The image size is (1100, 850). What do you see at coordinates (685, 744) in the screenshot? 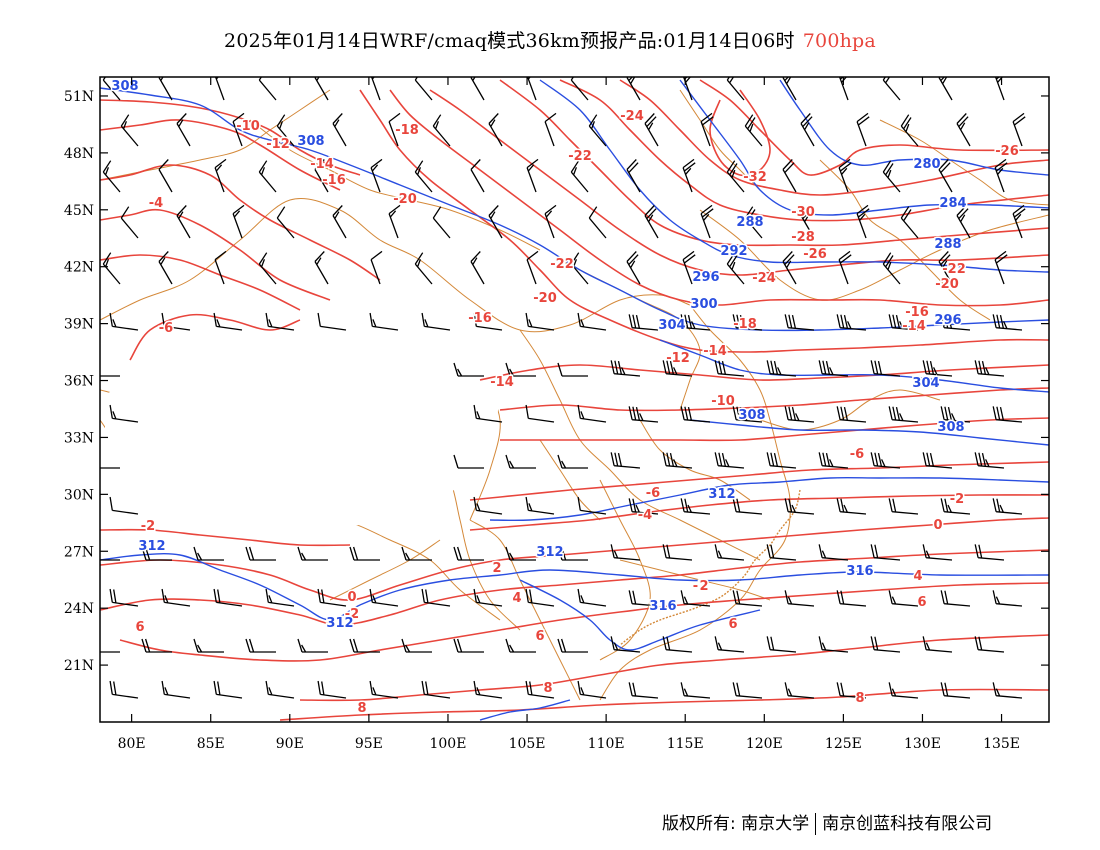
I see `lon-tick-label: 115E` at bounding box center [685, 744].